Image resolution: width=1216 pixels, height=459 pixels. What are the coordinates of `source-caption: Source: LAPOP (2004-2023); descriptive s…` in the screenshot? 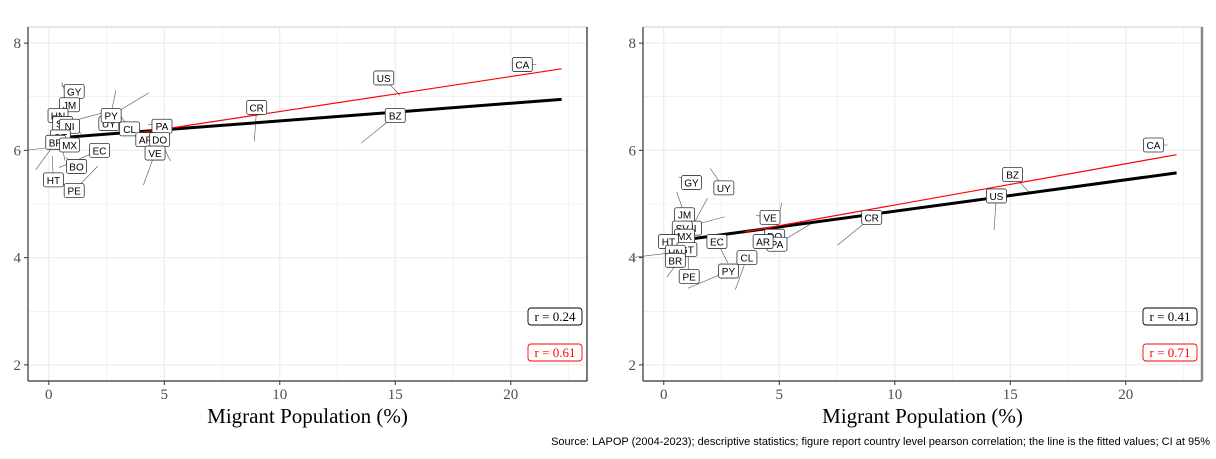 It's located at (880, 442).